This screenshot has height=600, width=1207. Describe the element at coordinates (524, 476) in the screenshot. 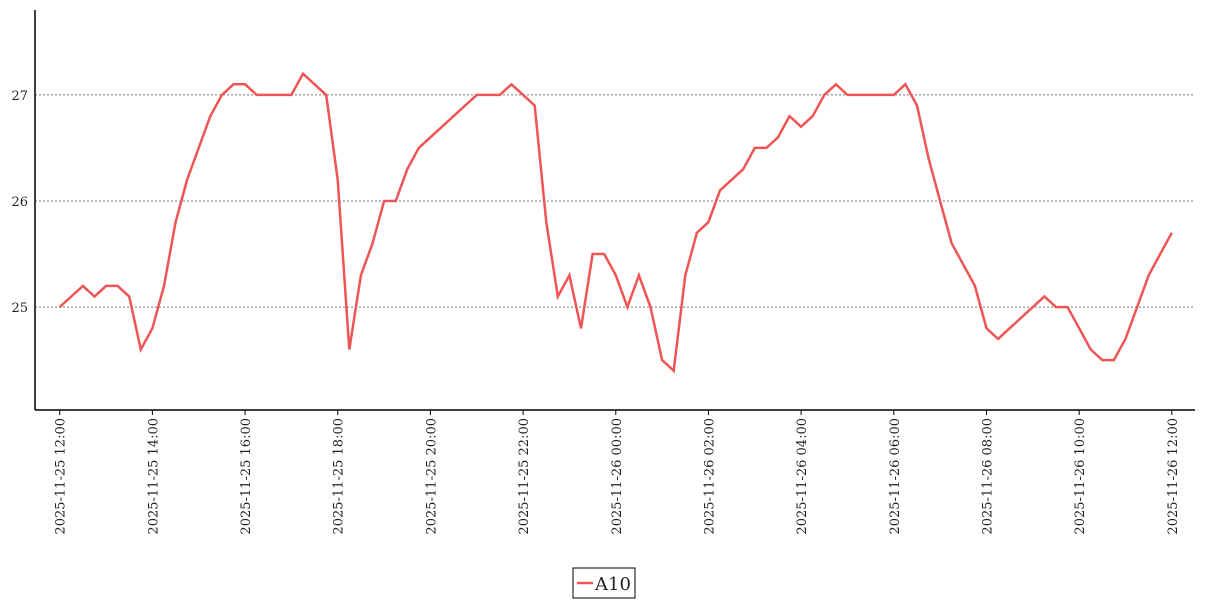

I see `x-tick-label: 2025-11-25 22:00` at that location.